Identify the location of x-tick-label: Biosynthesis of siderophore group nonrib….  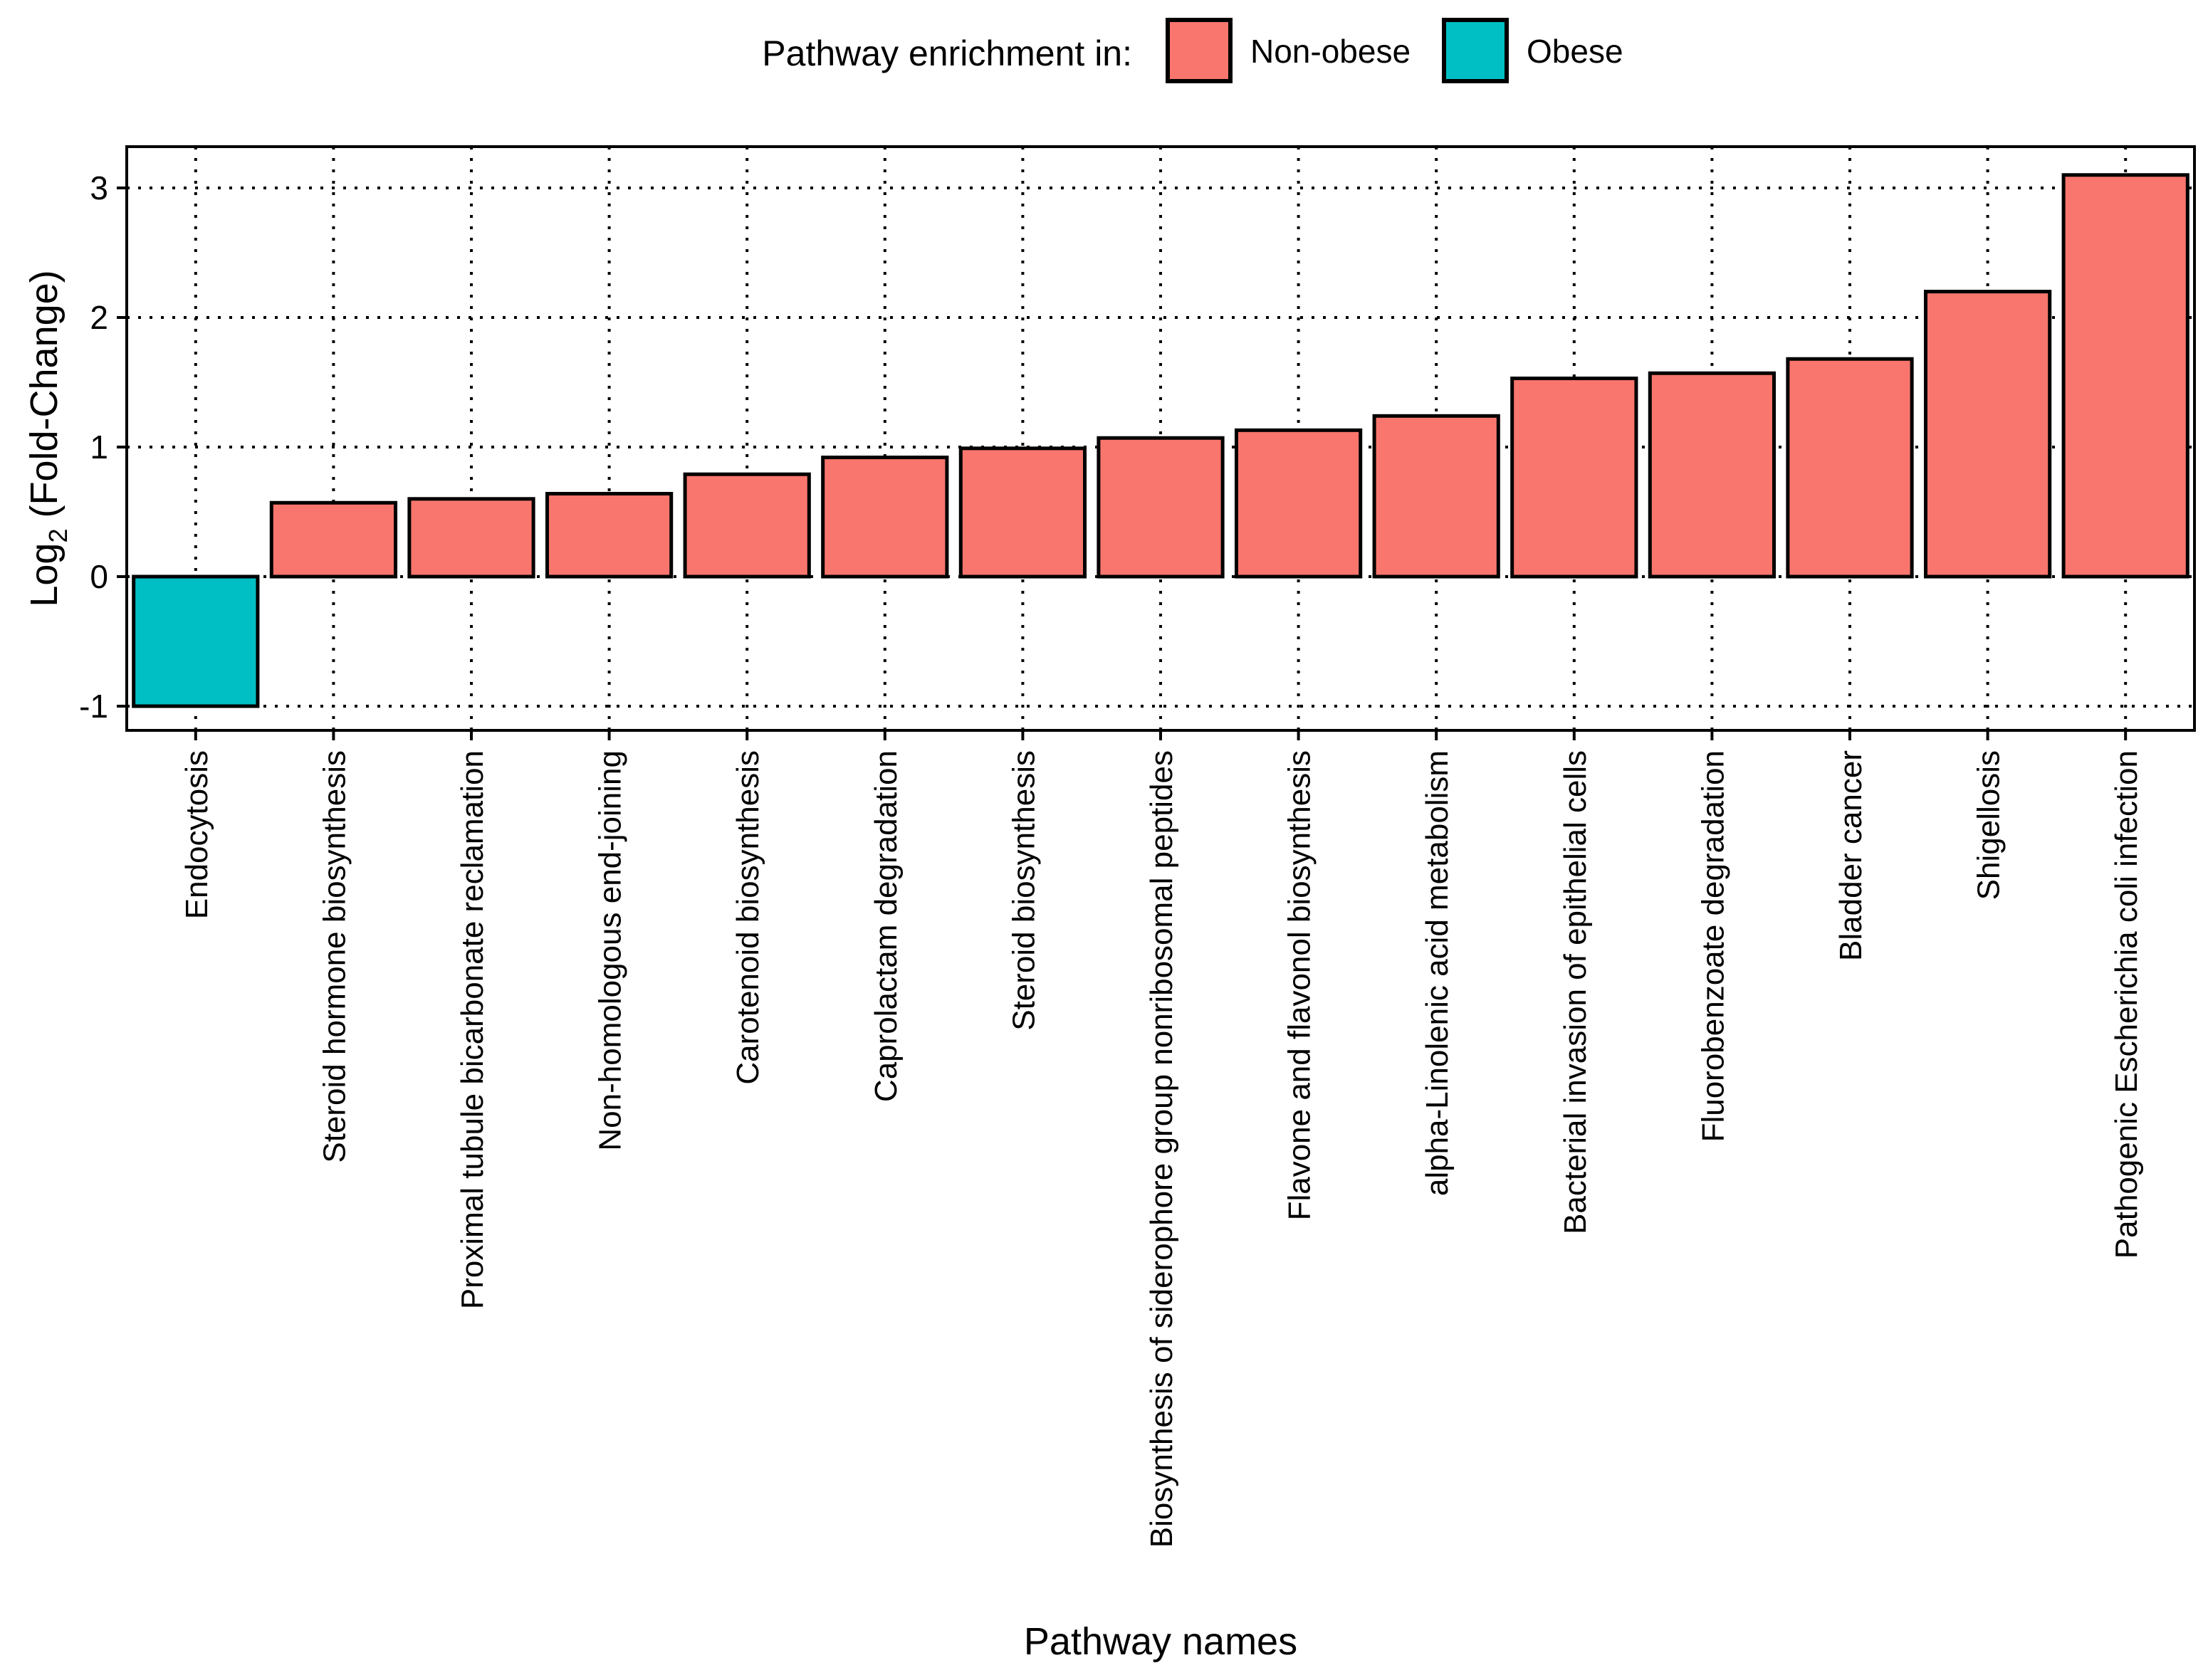
(1162, 1149).